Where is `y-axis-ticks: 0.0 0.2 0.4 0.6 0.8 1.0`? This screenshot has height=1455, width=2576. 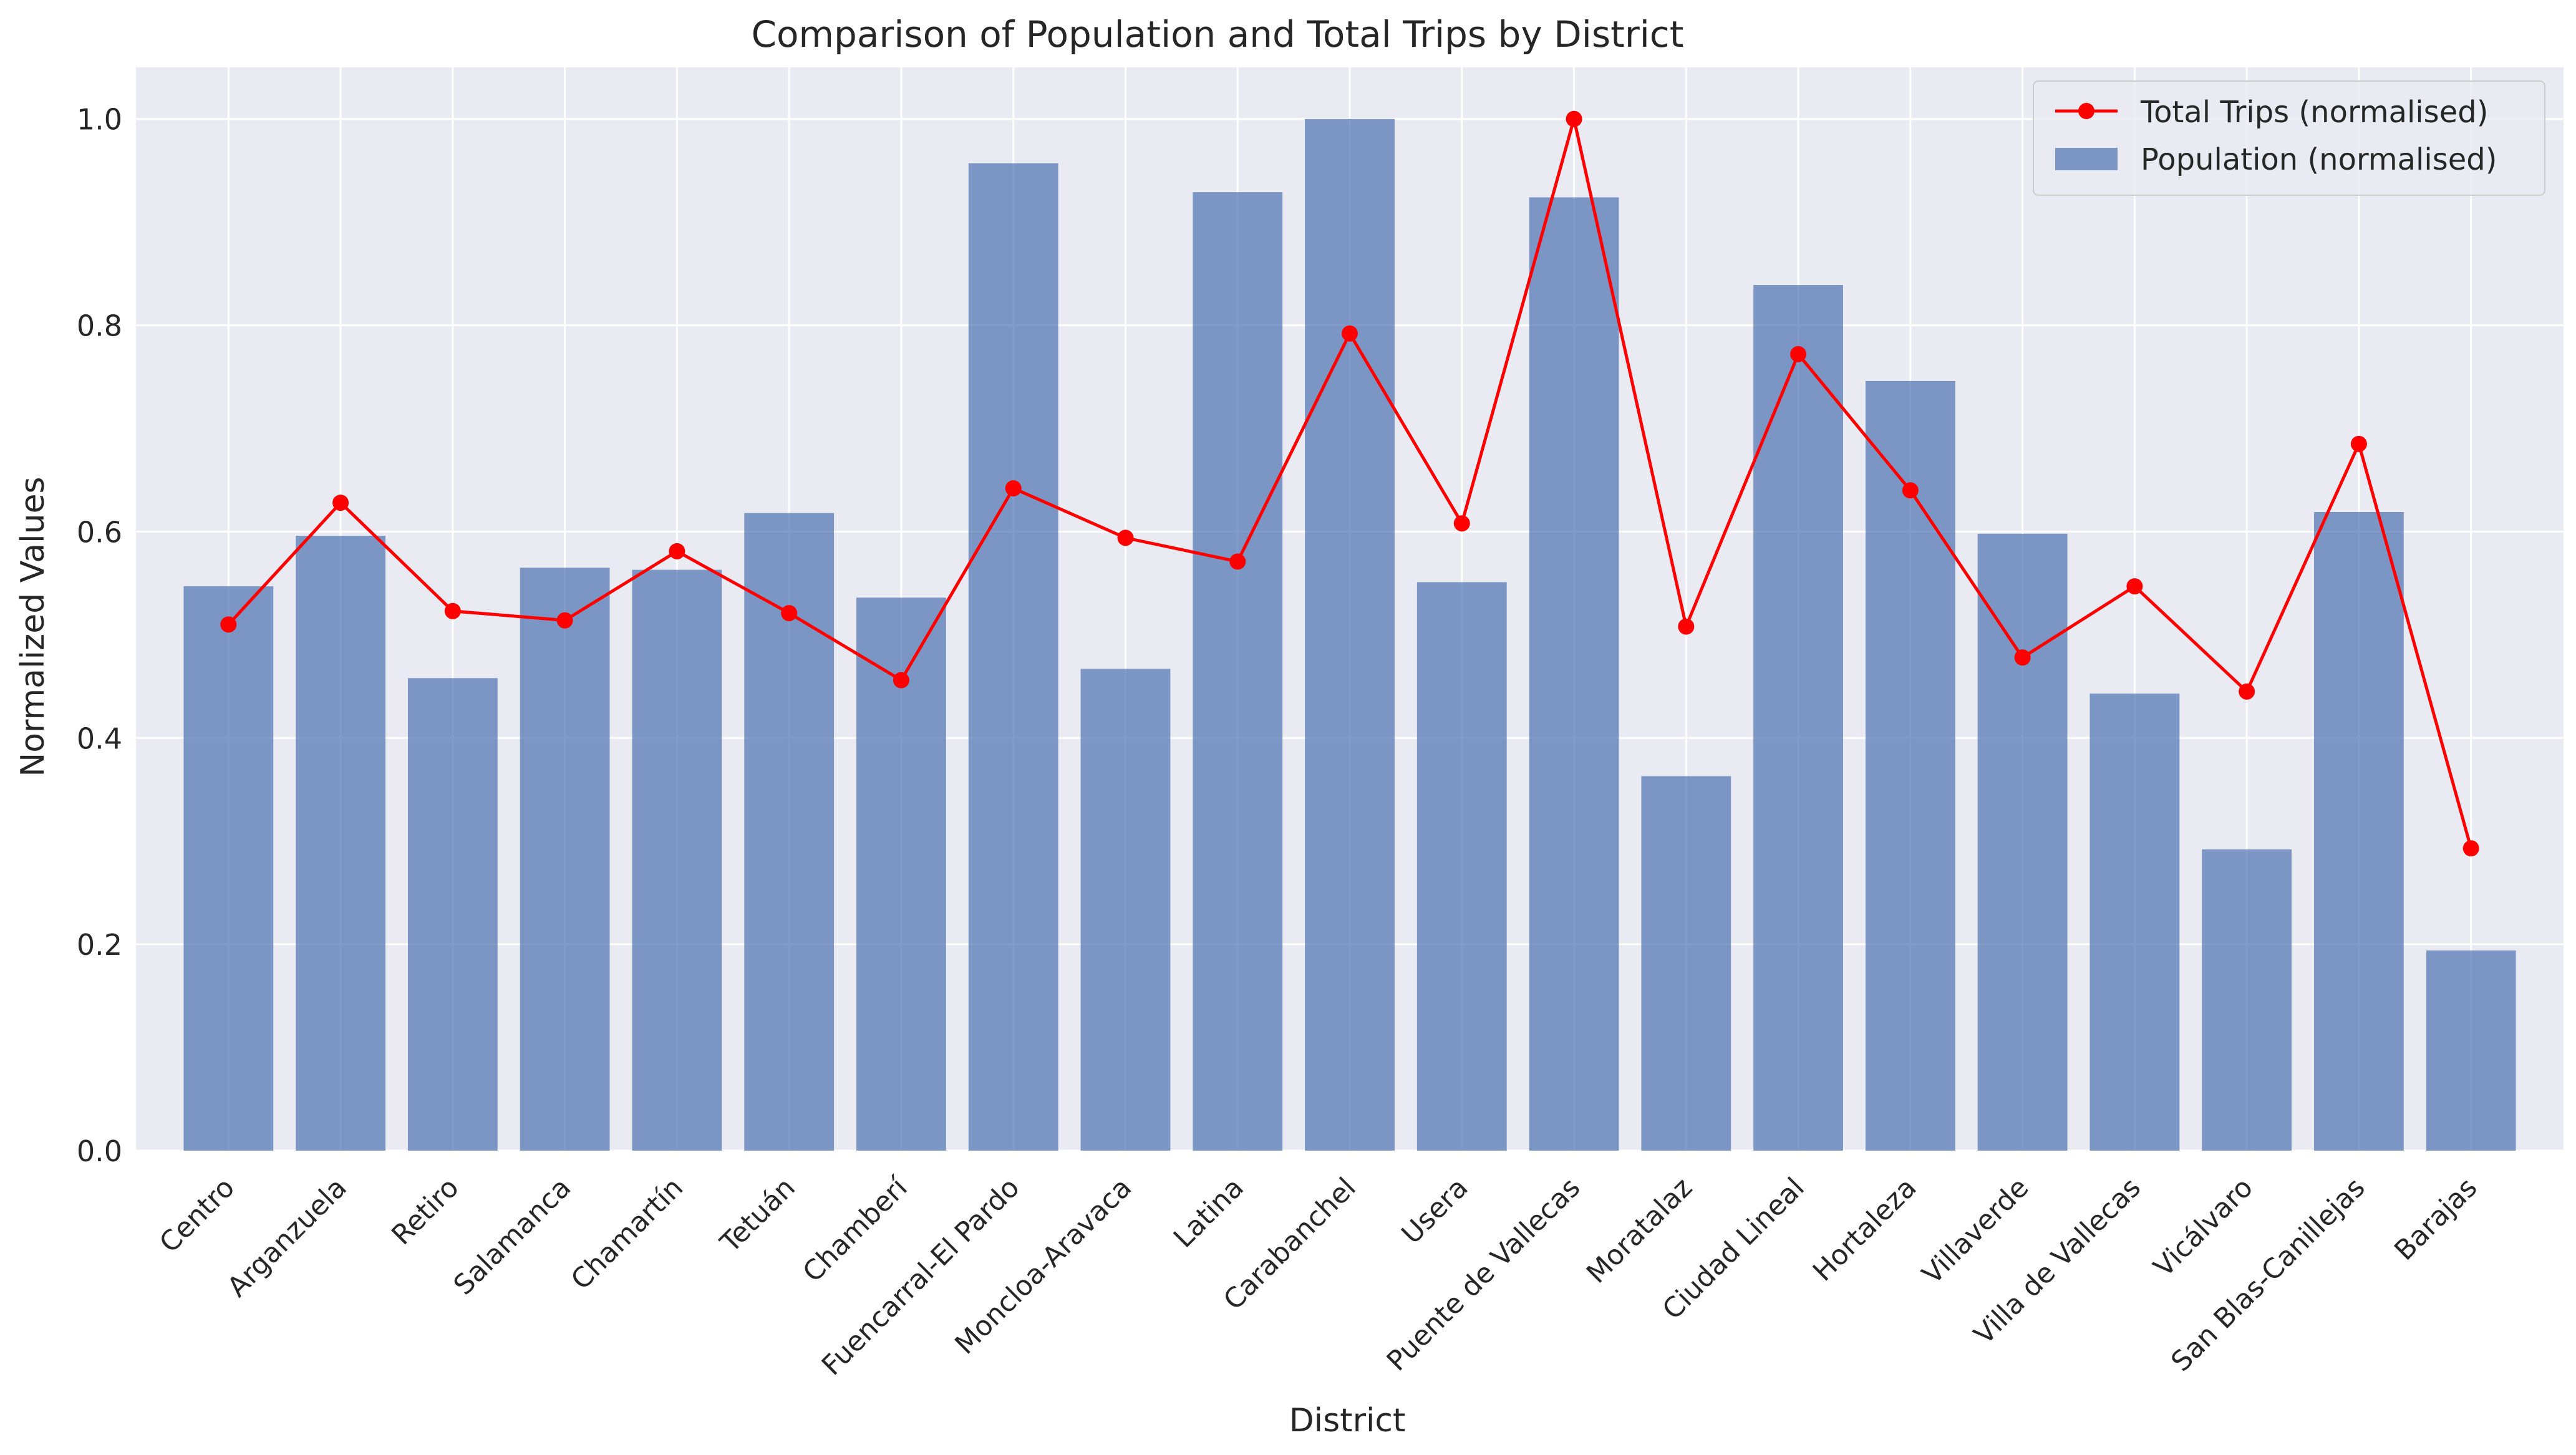 y-axis-ticks: 0.0 0.2 0.4 0.6 0.8 1.0 is located at coordinates (99, 635).